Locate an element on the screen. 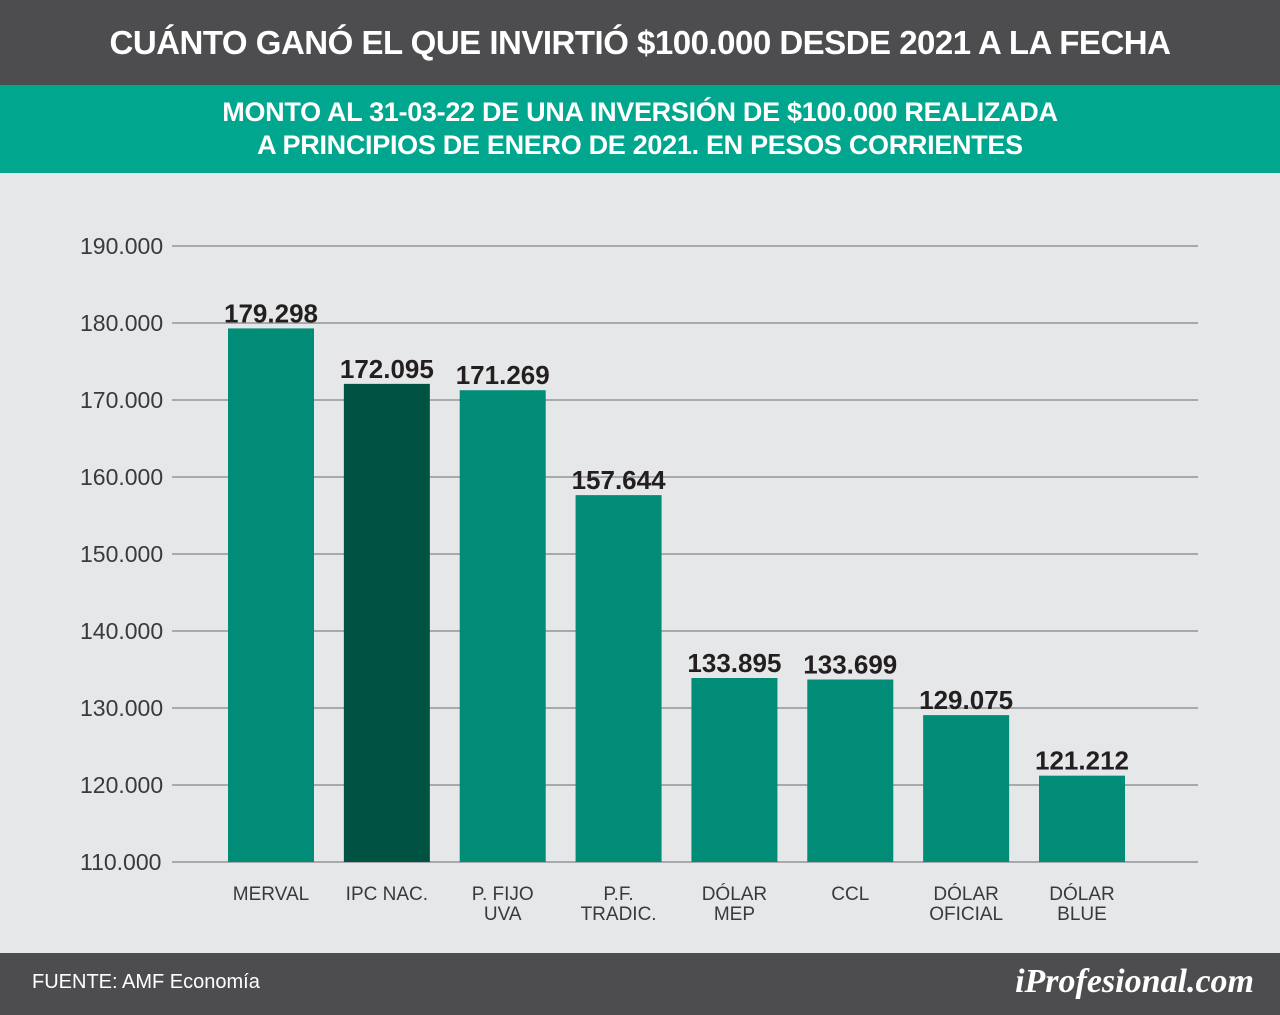 The image size is (1280, 1015). y-tick-label: 190.000 is located at coordinates (121, 246).